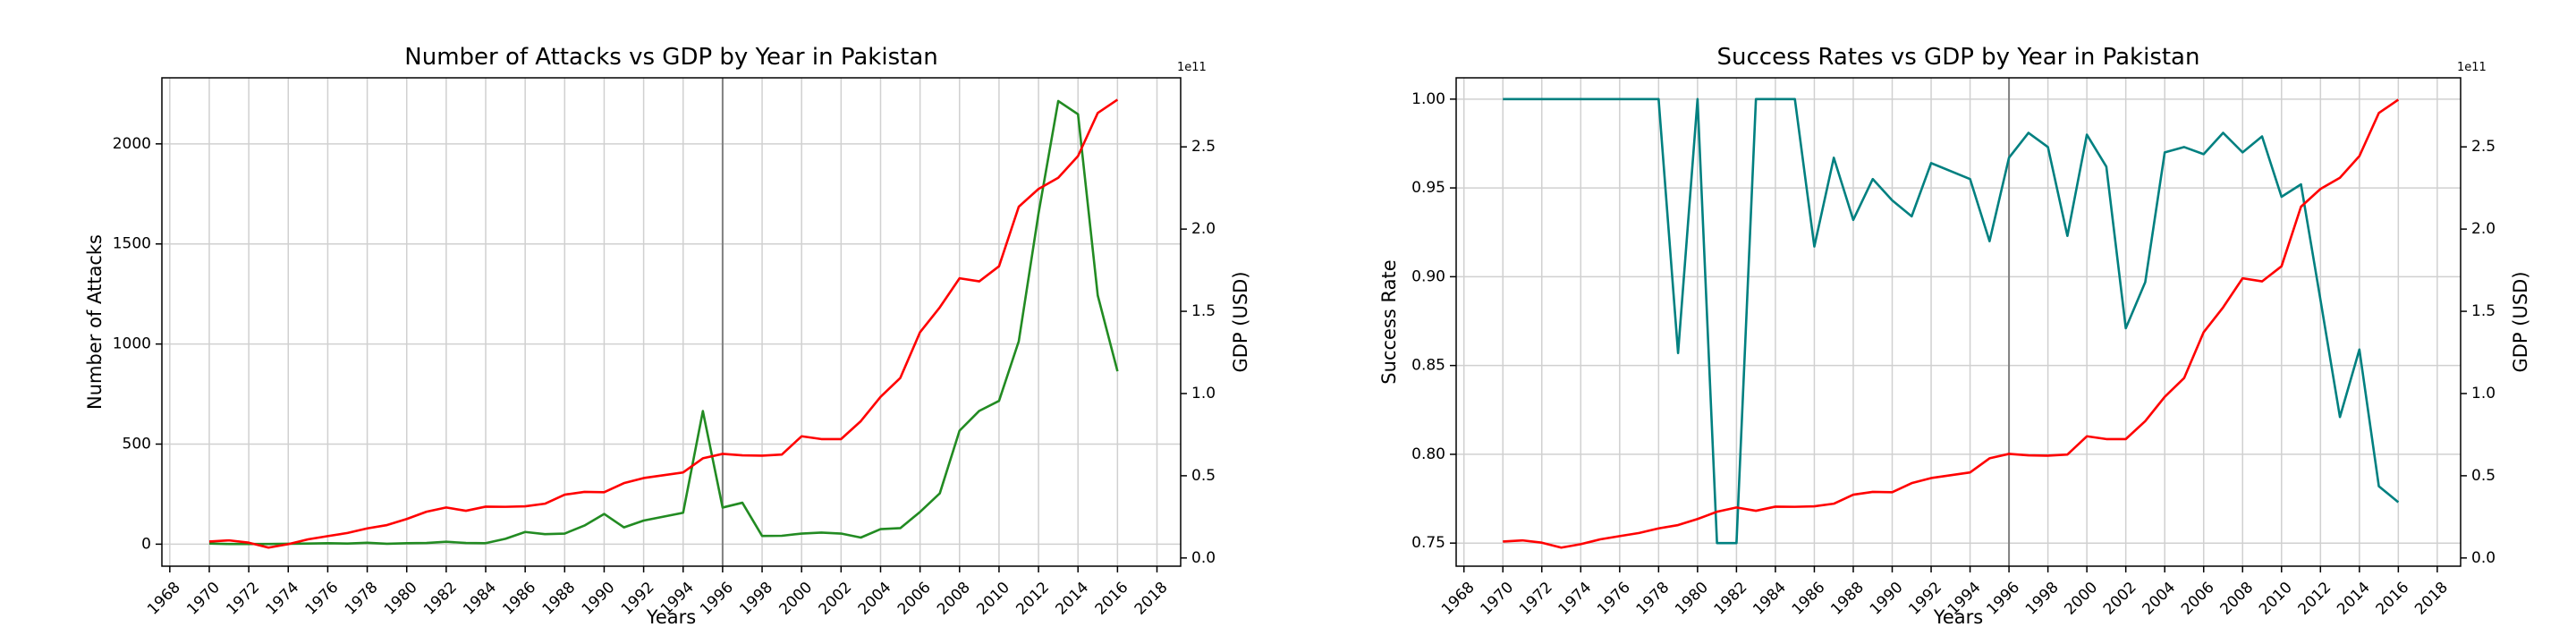 Image resolution: width=2576 pixels, height=644 pixels. Describe the element at coordinates (1389, 321) in the screenshot. I see `y-axis-label: Success Rate` at that location.